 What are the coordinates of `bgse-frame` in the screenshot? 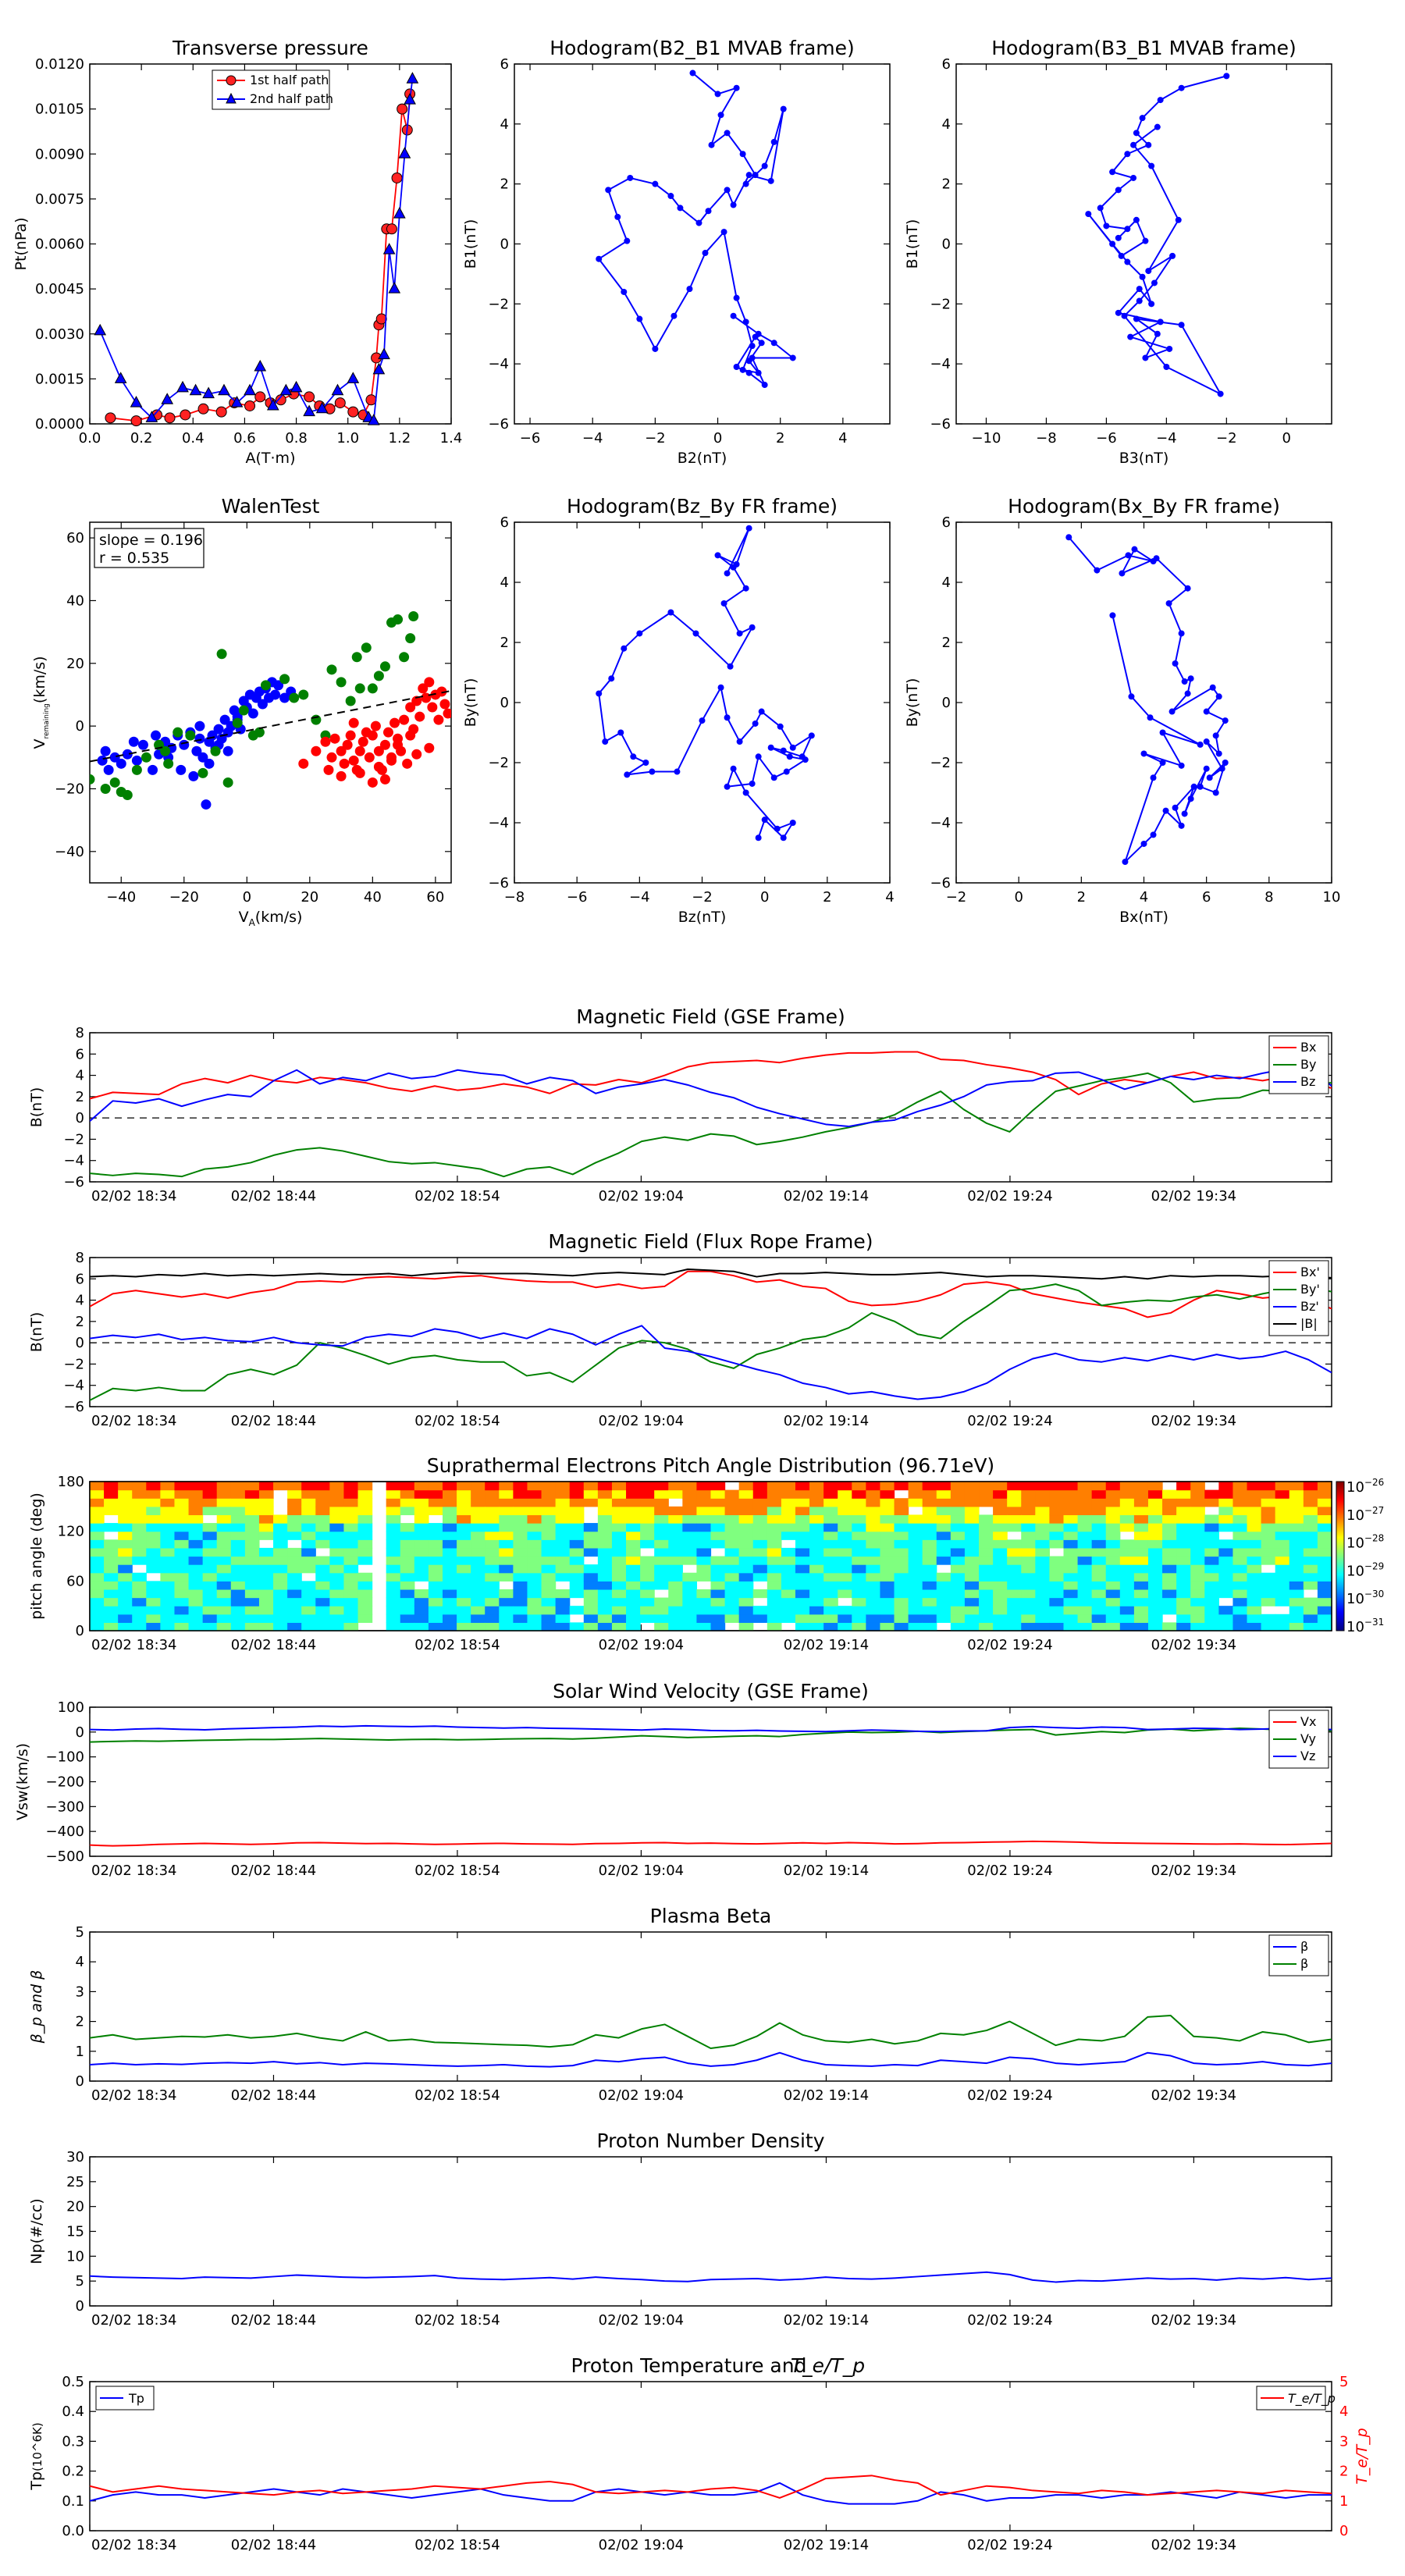 It's located at (711, 1107).